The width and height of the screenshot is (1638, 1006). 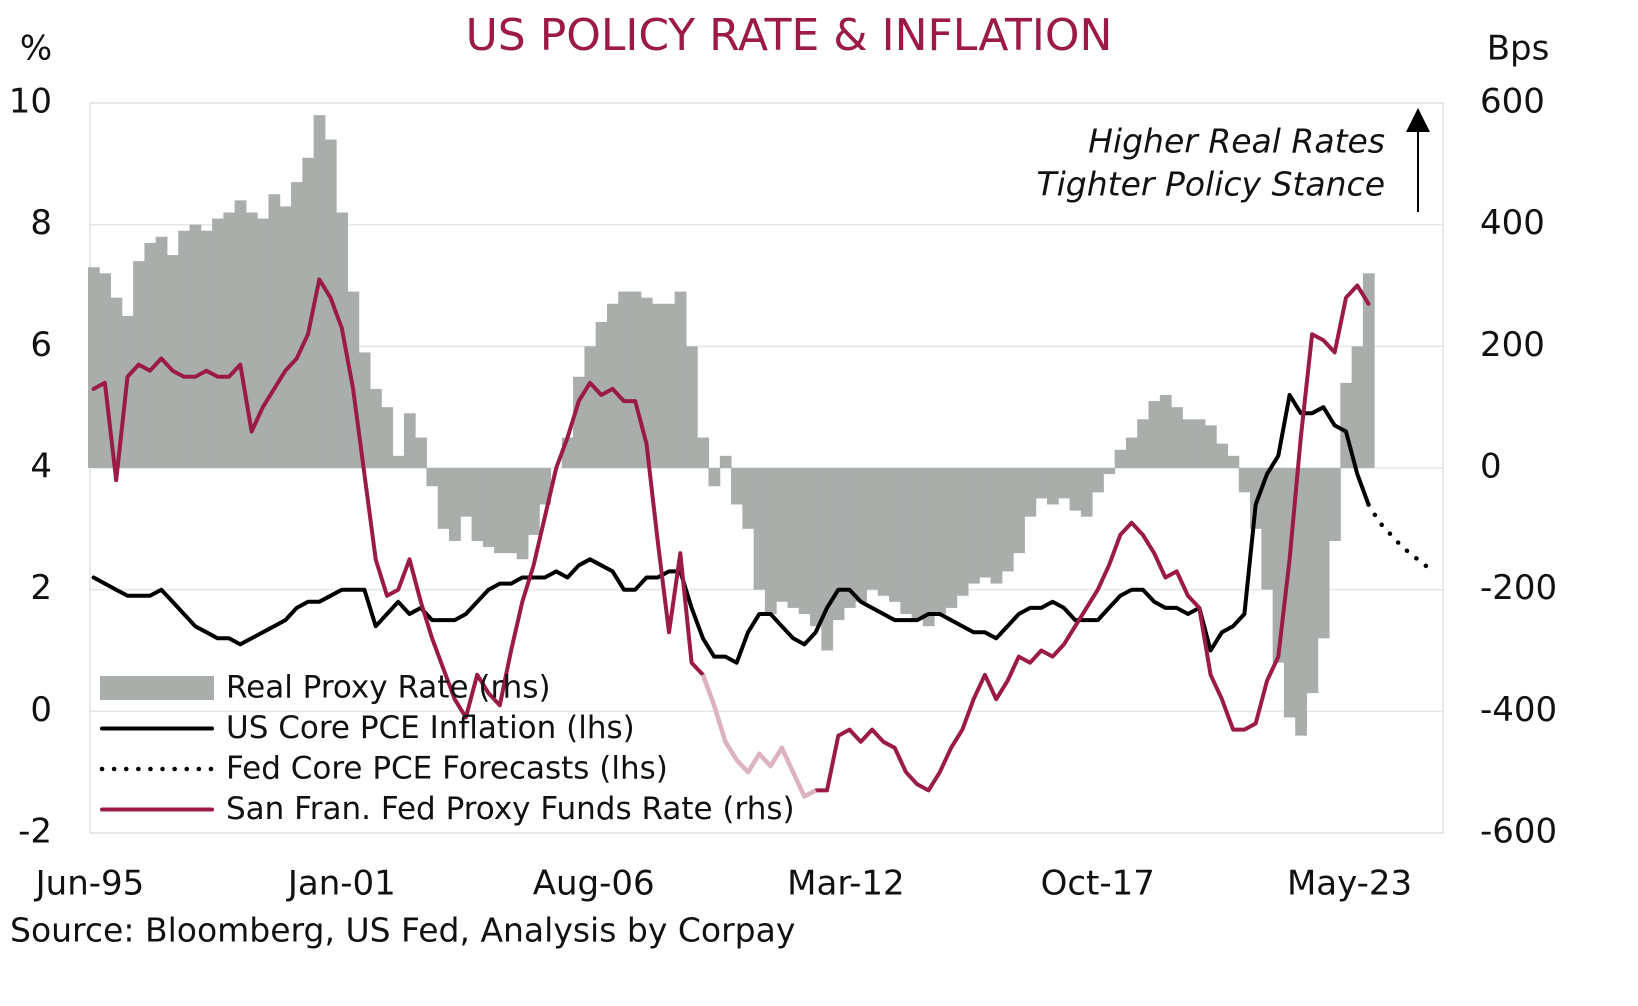 What do you see at coordinates (1349, 884) in the screenshot?
I see `x-tick-label: May-23` at bounding box center [1349, 884].